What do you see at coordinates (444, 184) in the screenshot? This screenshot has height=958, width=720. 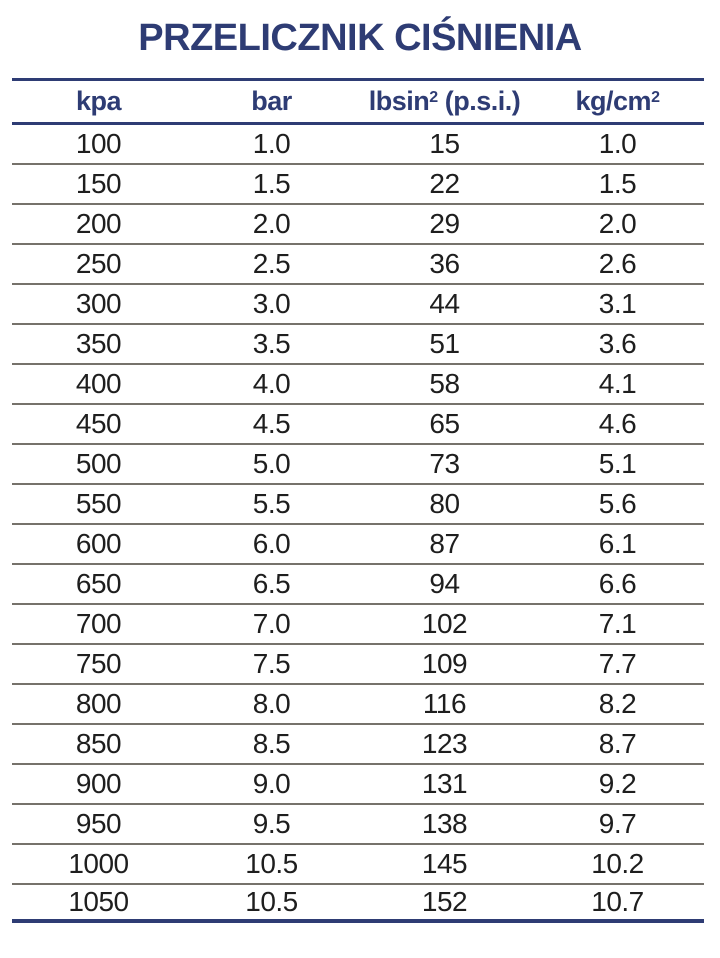 I see `table-cell: 22` at bounding box center [444, 184].